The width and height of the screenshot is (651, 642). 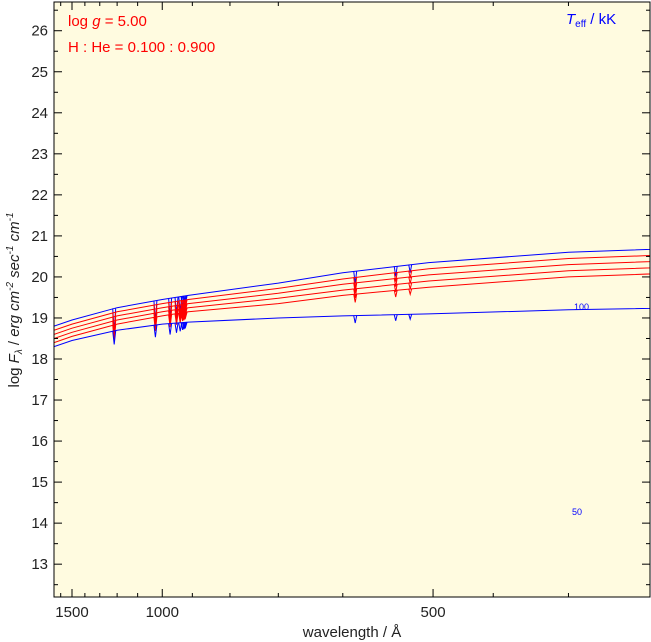 What do you see at coordinates (39, 195) in the screenshot?
I see `y-tick-label: 22` at bounding box center [39, 195].